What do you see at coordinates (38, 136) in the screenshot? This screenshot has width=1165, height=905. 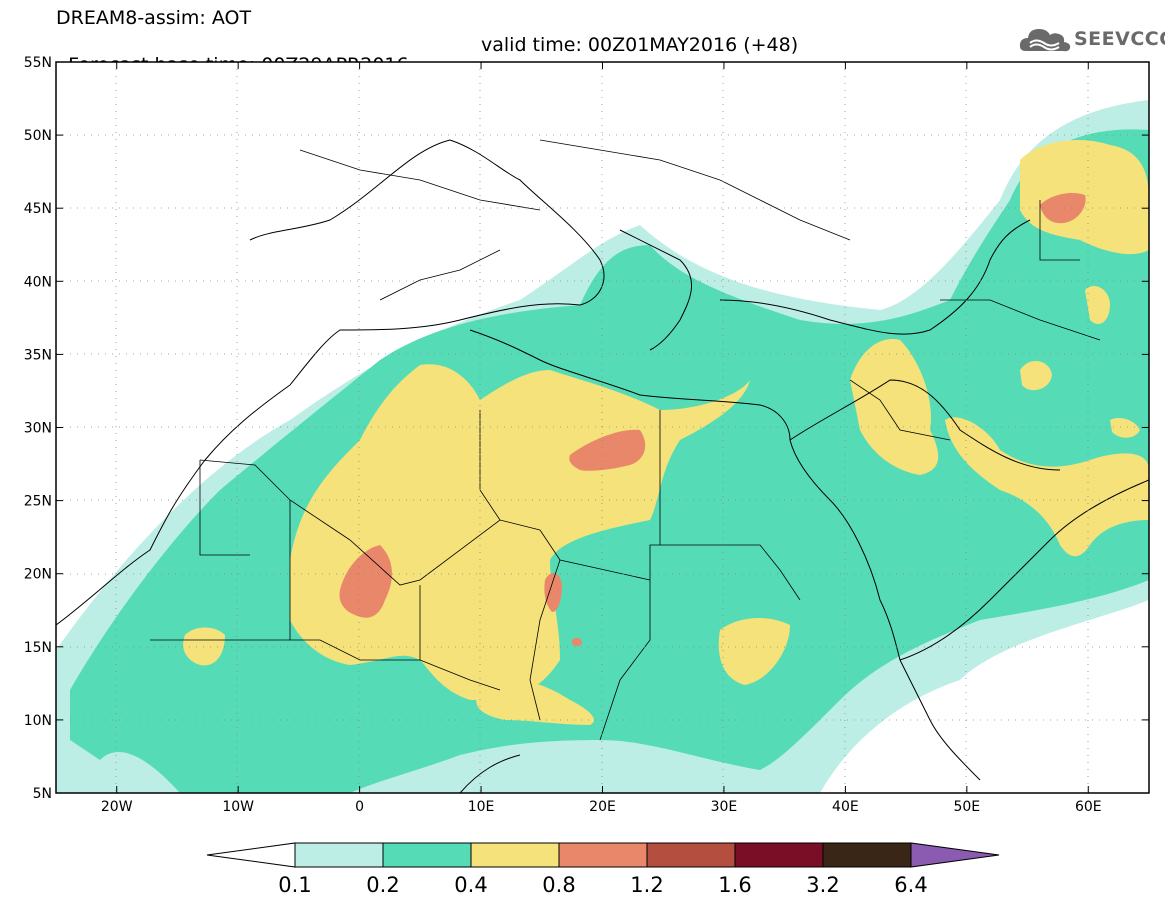 I see `lat-label: 50N` at bounding box center [38, 136].